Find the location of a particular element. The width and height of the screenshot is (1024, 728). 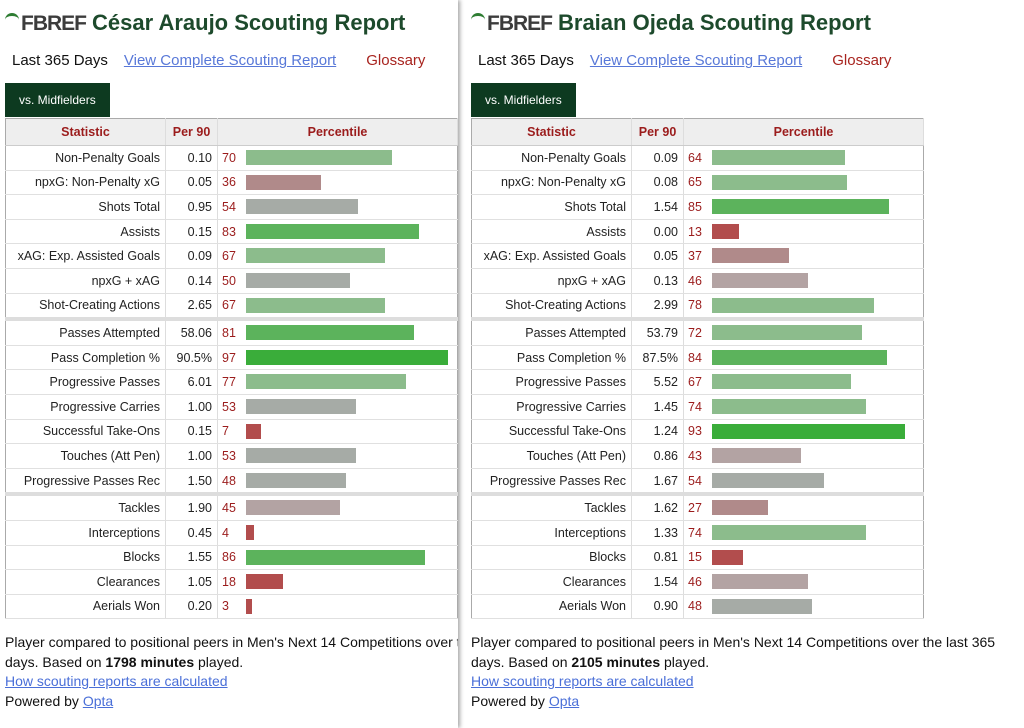

percentile-value: 83 is located at coordinates (229, 231).